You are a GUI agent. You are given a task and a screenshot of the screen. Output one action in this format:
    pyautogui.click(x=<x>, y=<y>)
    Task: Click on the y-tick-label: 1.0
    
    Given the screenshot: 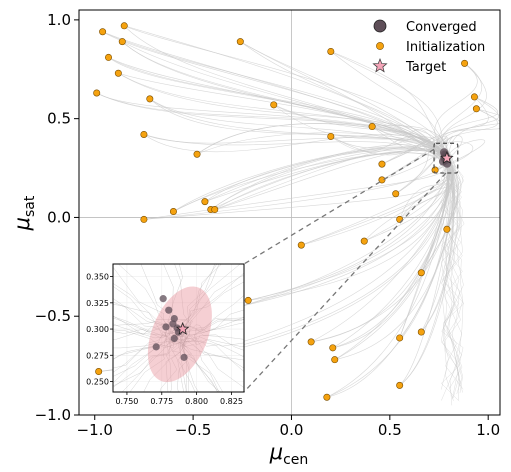 What is the action you would take?
    pyautogui.click(x=59, y=20)
    